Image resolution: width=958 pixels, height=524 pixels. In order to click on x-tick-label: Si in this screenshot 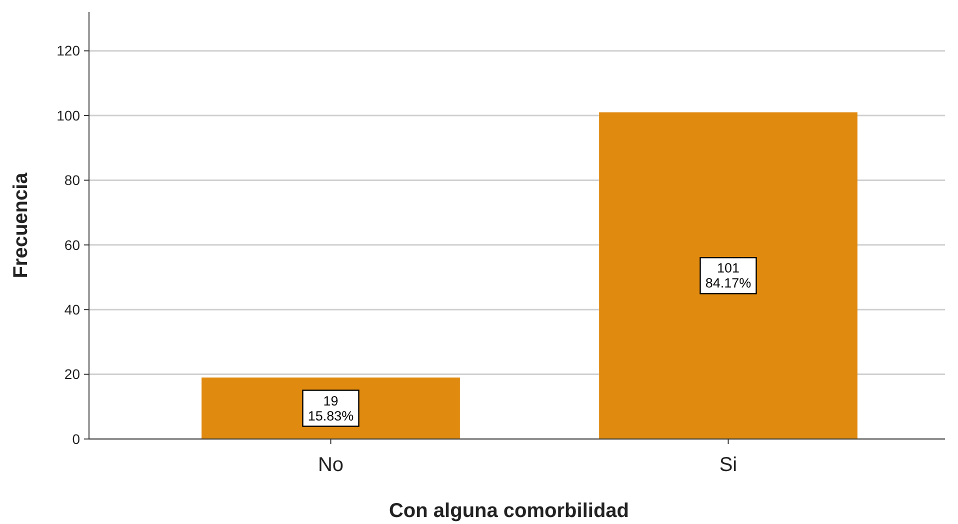, I will do `click(728, 465)`.